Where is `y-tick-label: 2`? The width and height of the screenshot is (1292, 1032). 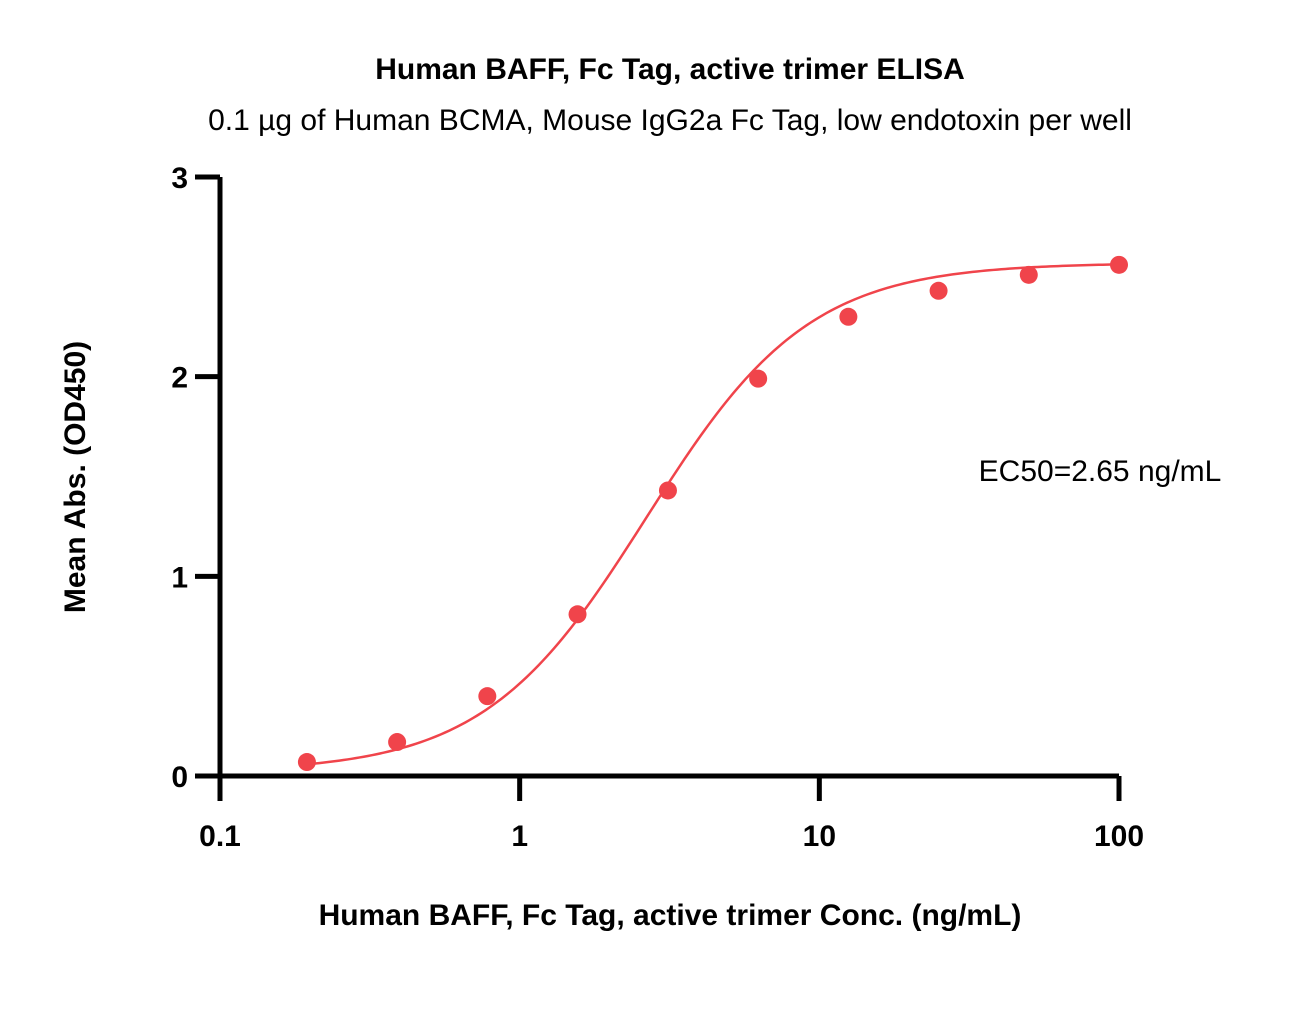
y-tick-label: 2 is located at coordinates (179, 378).